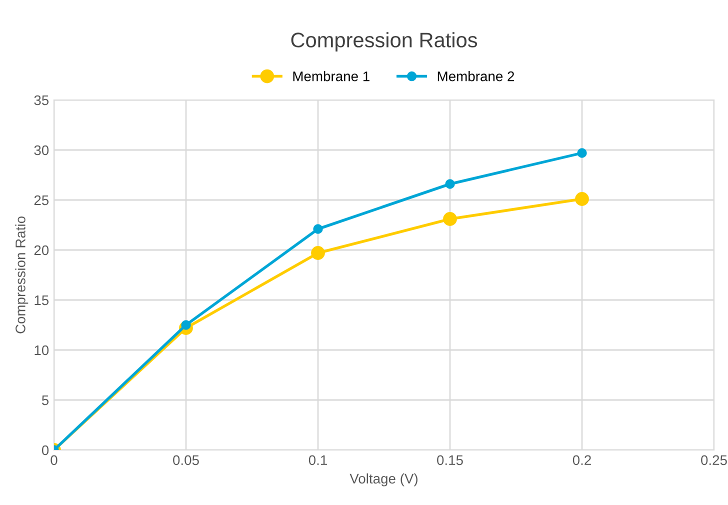  I want to click on y-tick-label: 35, so click(41, 100).